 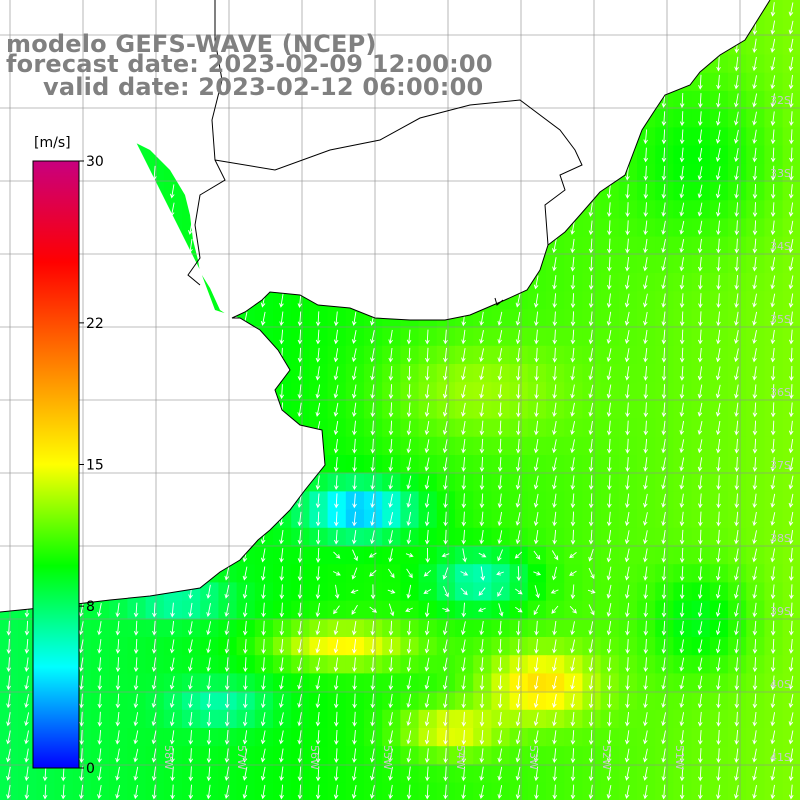 What do you see at coordinates (263, 87) in the screenshot?
I see `title-valid-date: valid date: 2023-02-12 06:00:00` at bounding box center [263, 87].